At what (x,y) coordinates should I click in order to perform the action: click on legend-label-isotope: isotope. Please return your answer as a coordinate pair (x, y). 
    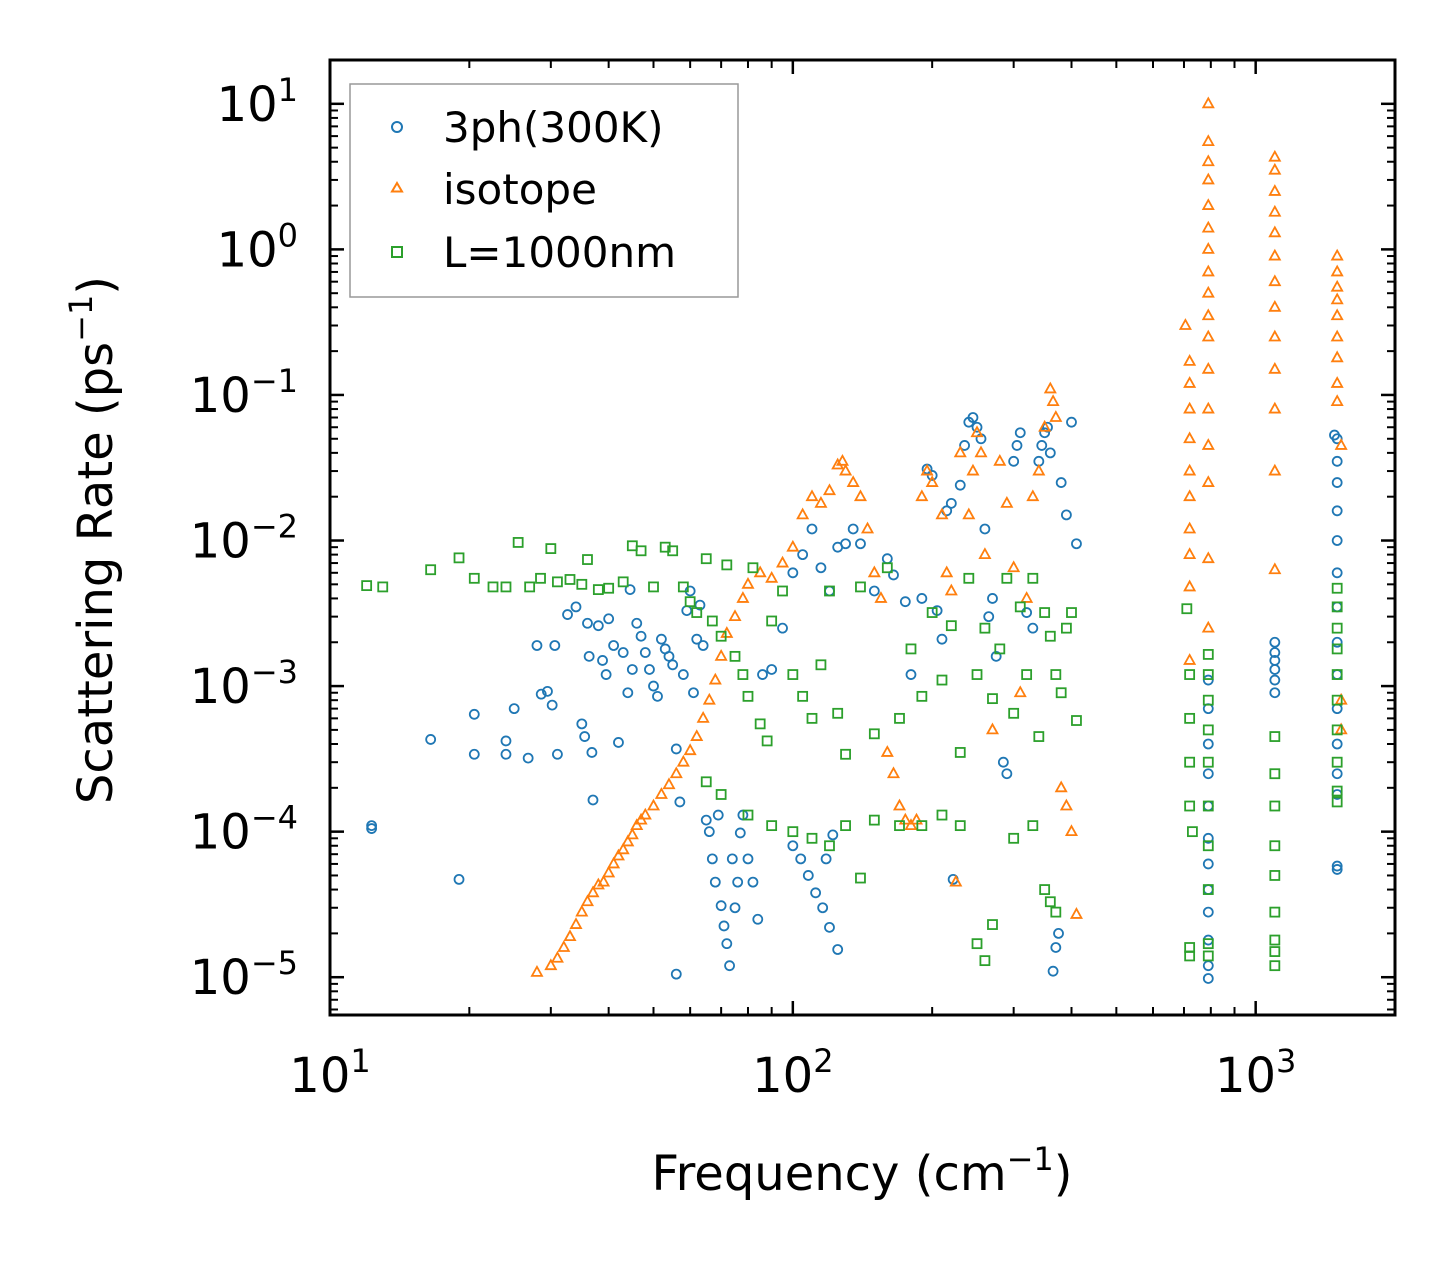
    Looking at the image, I should click on (520, 189).